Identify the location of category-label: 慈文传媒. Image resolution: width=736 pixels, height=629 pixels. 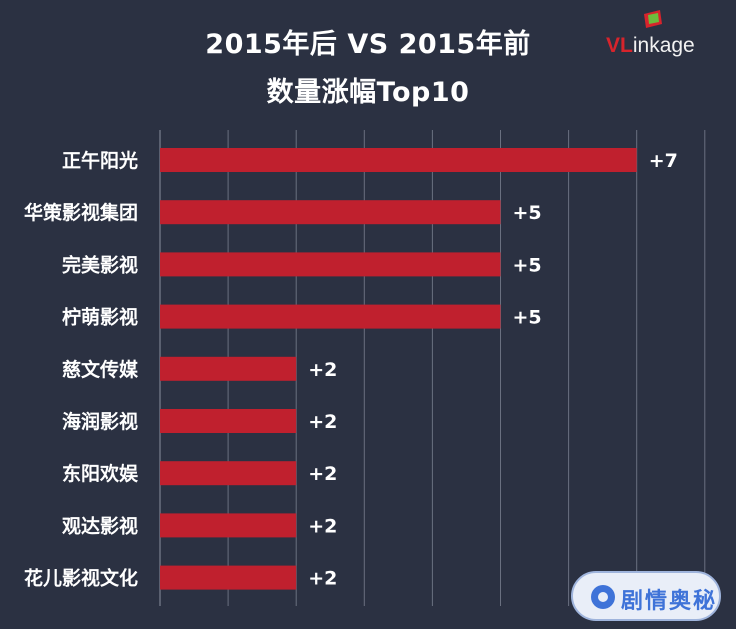
(100, 369).